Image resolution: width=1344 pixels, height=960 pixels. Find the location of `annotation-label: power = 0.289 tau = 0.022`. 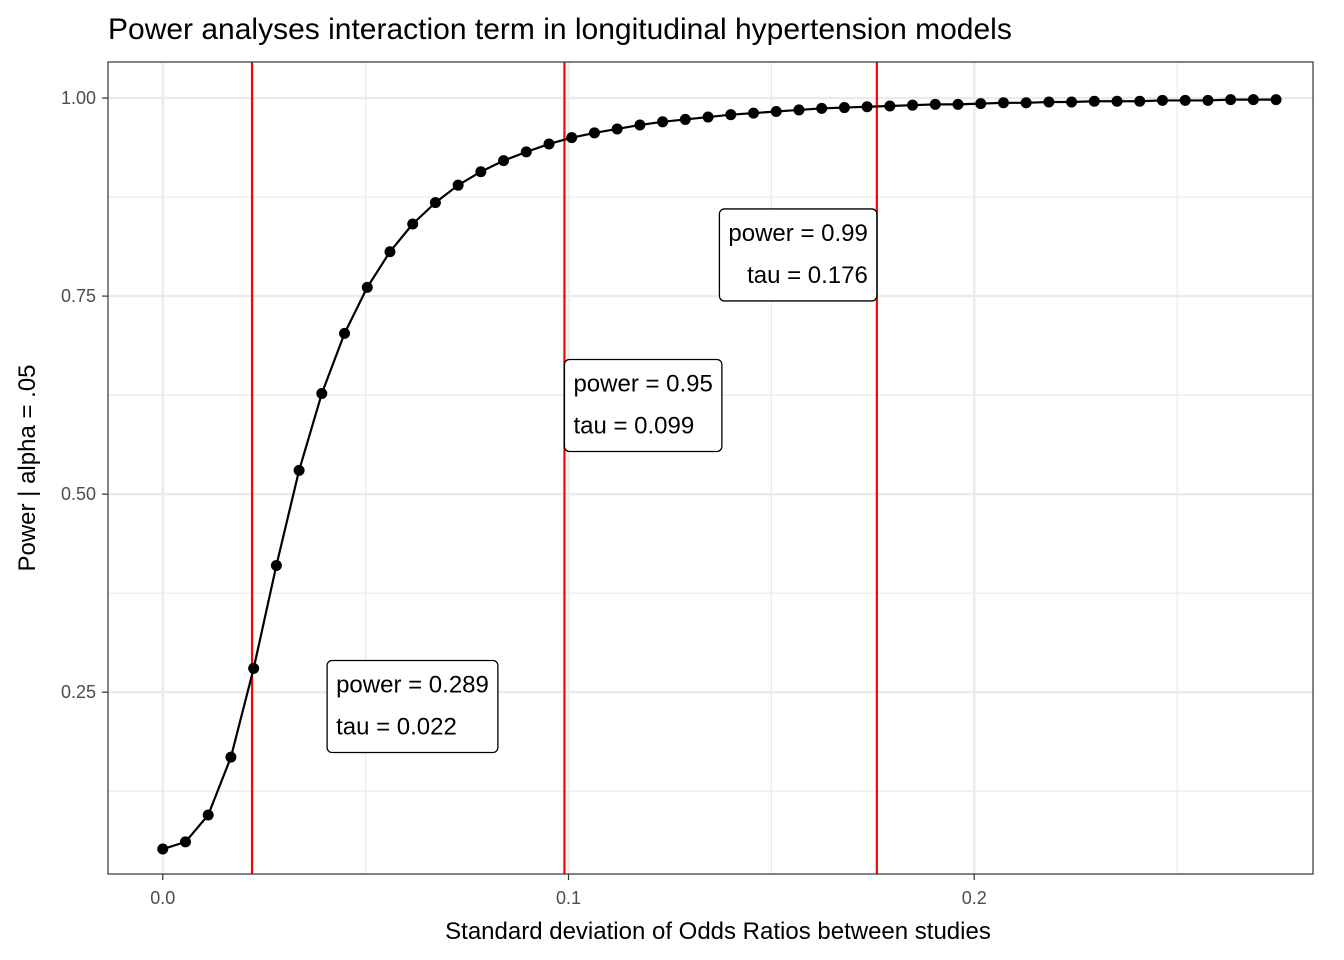

annotation-label: power = 0.289 tau = 0.022 is located at coordinates (412, 706).